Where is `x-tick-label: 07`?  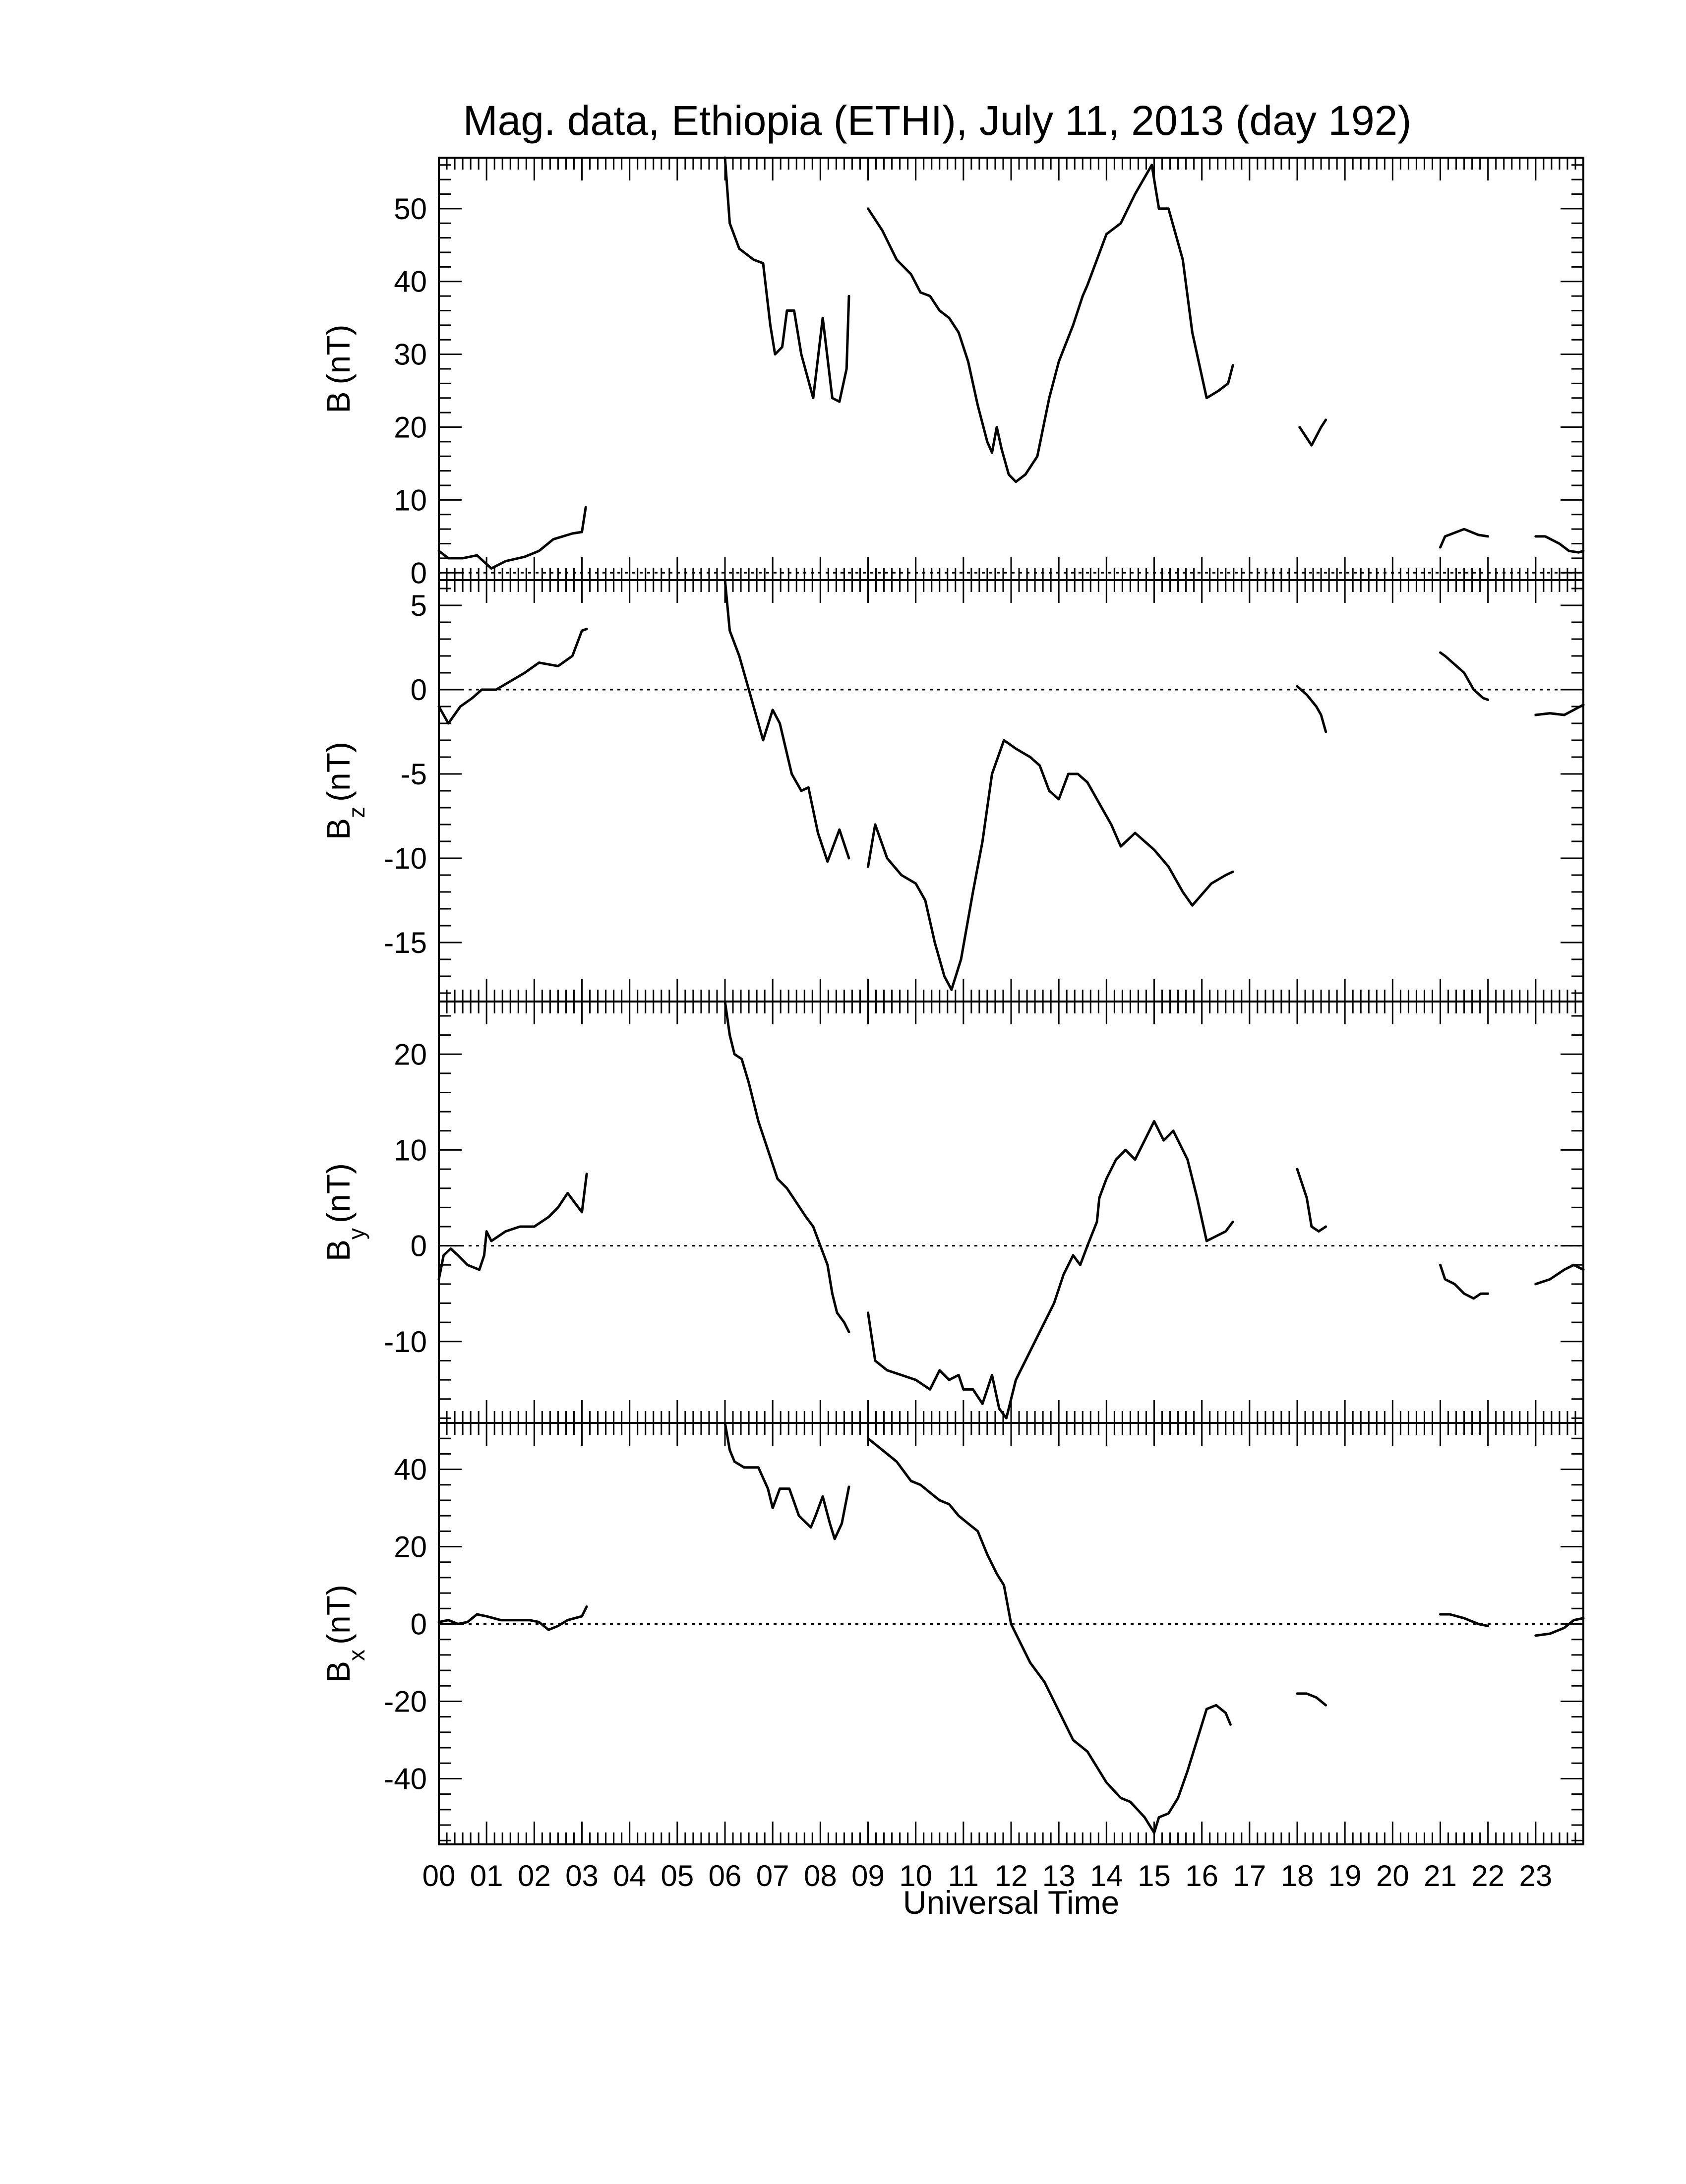
x-tick-label: 07 is located at coordinates (772, 1875).